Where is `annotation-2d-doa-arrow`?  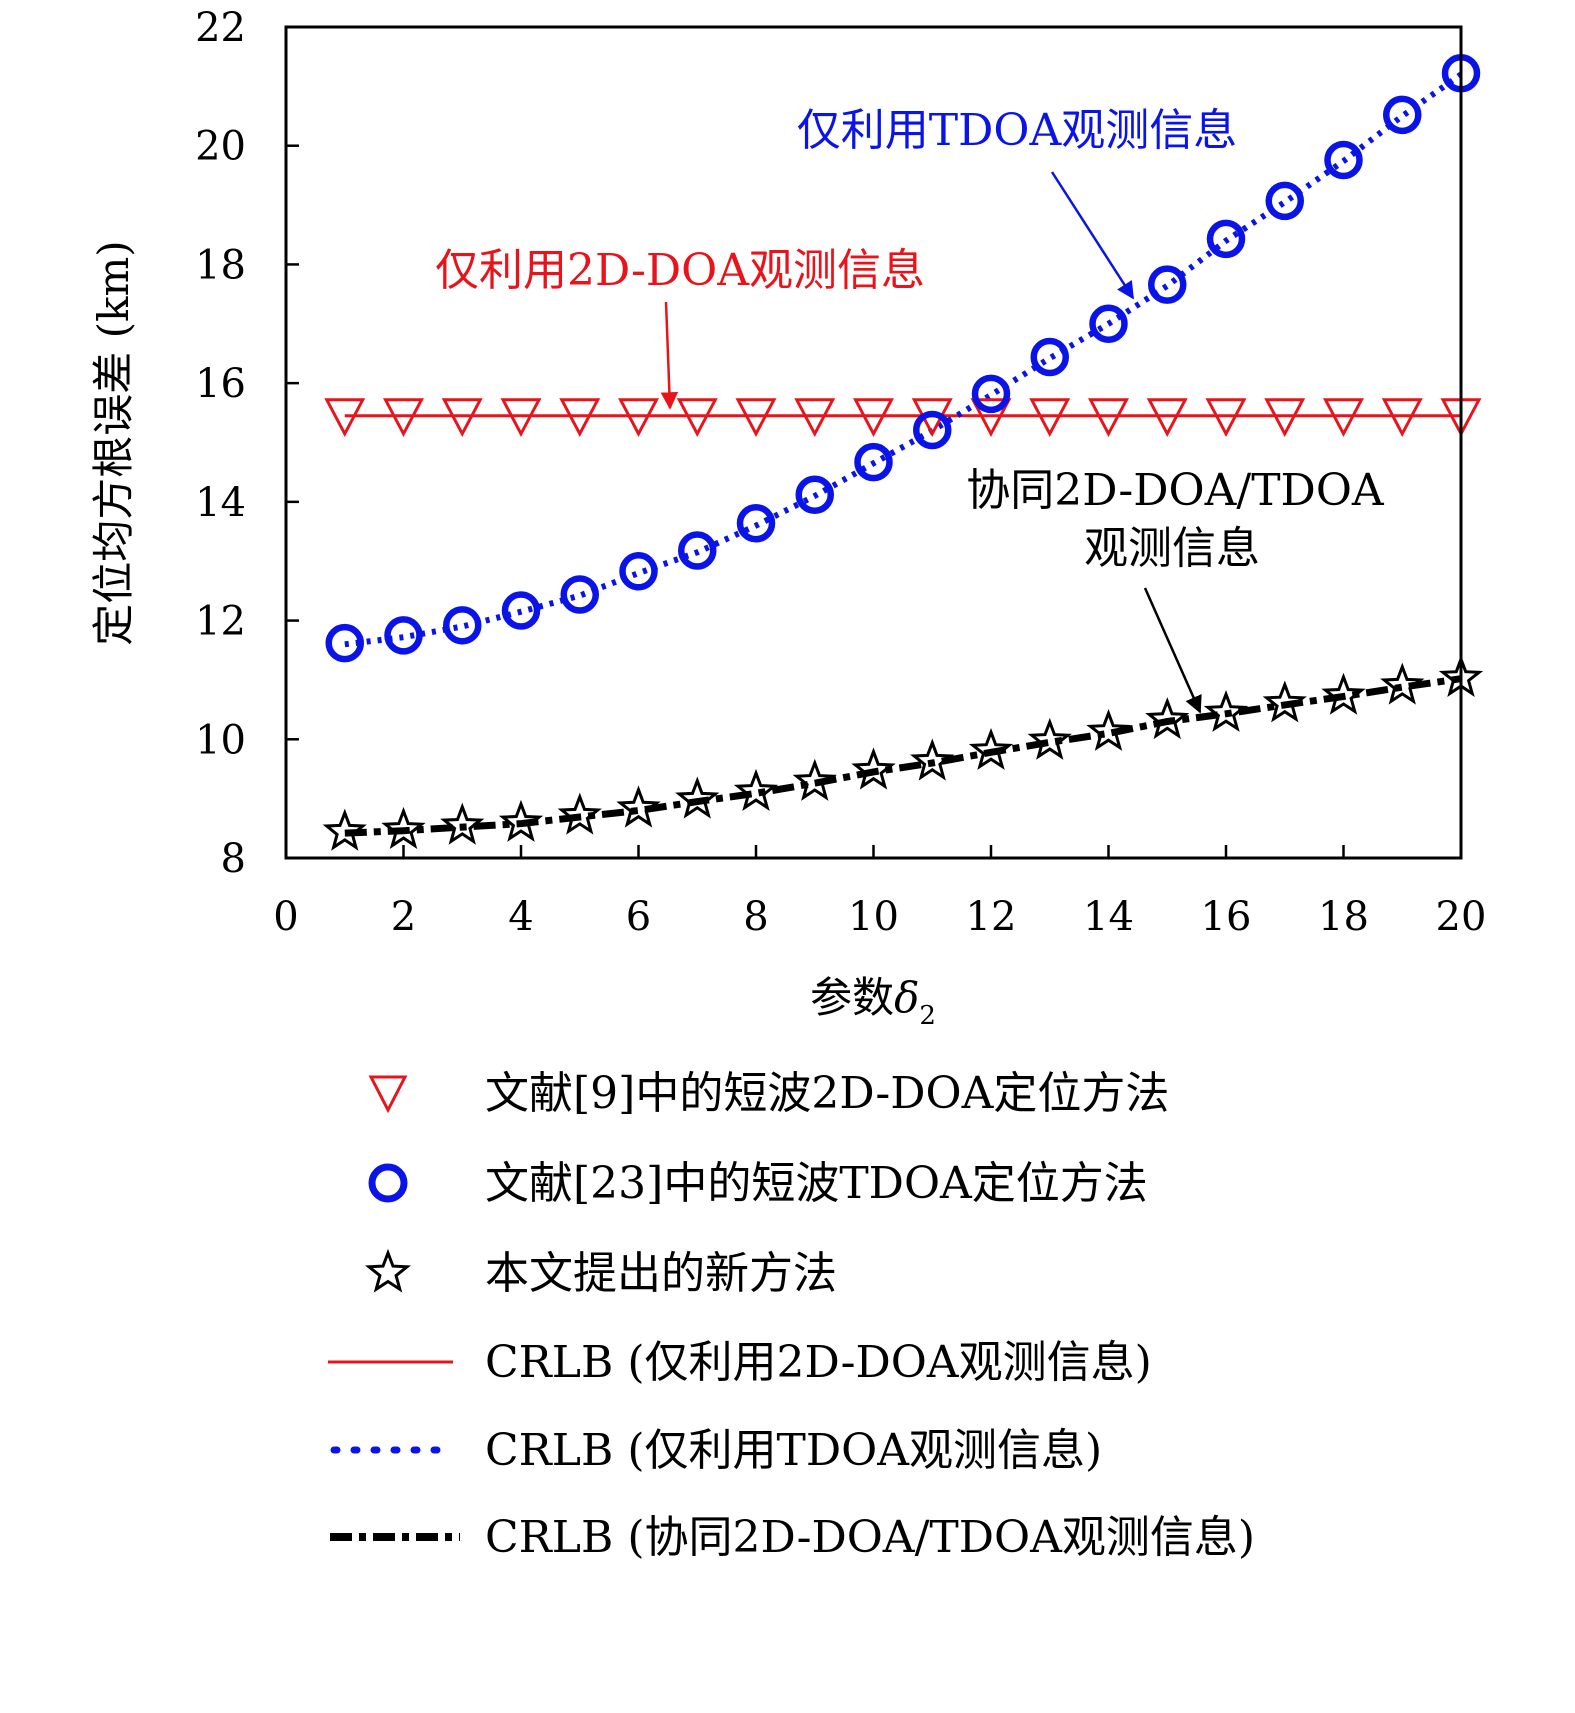 annotation-2d-doa-arrow is located at coordinates (669, 355).